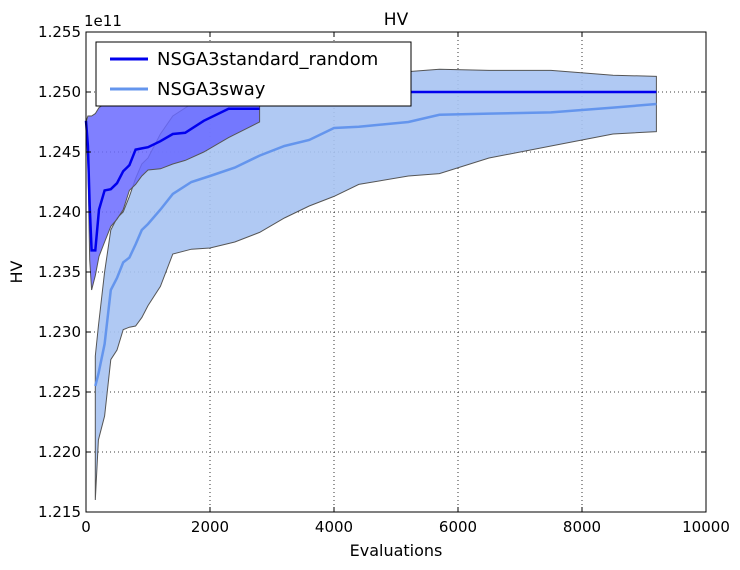 The height and width of the screenshot is (570, 740). What do you see at coordinates (16, 271) in the screenshot?
I see `y-axis-title: HV` at bounding box center [16, 271].